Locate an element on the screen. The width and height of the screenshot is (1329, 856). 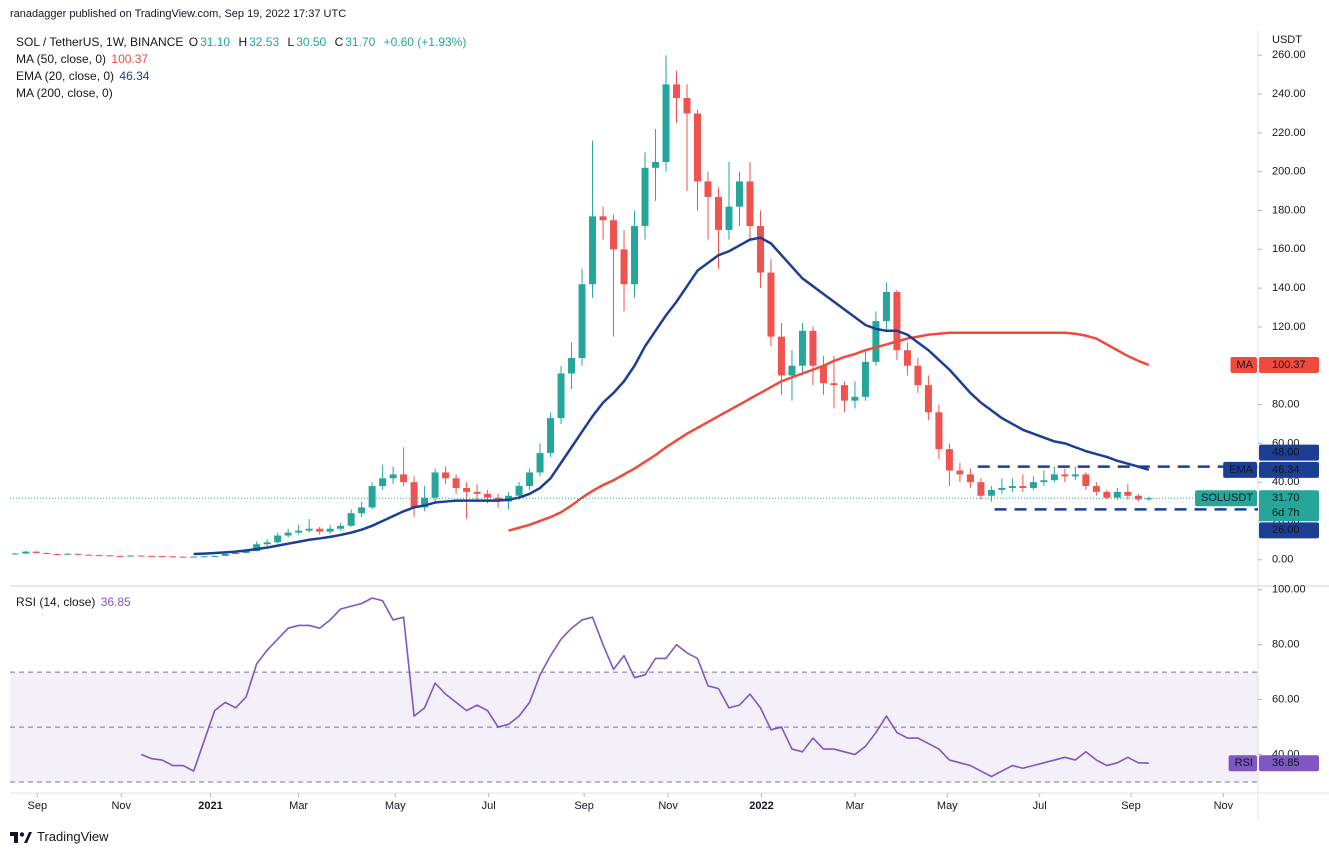
y-tick-label: 100.00 is located at coordinates (1289, 590).